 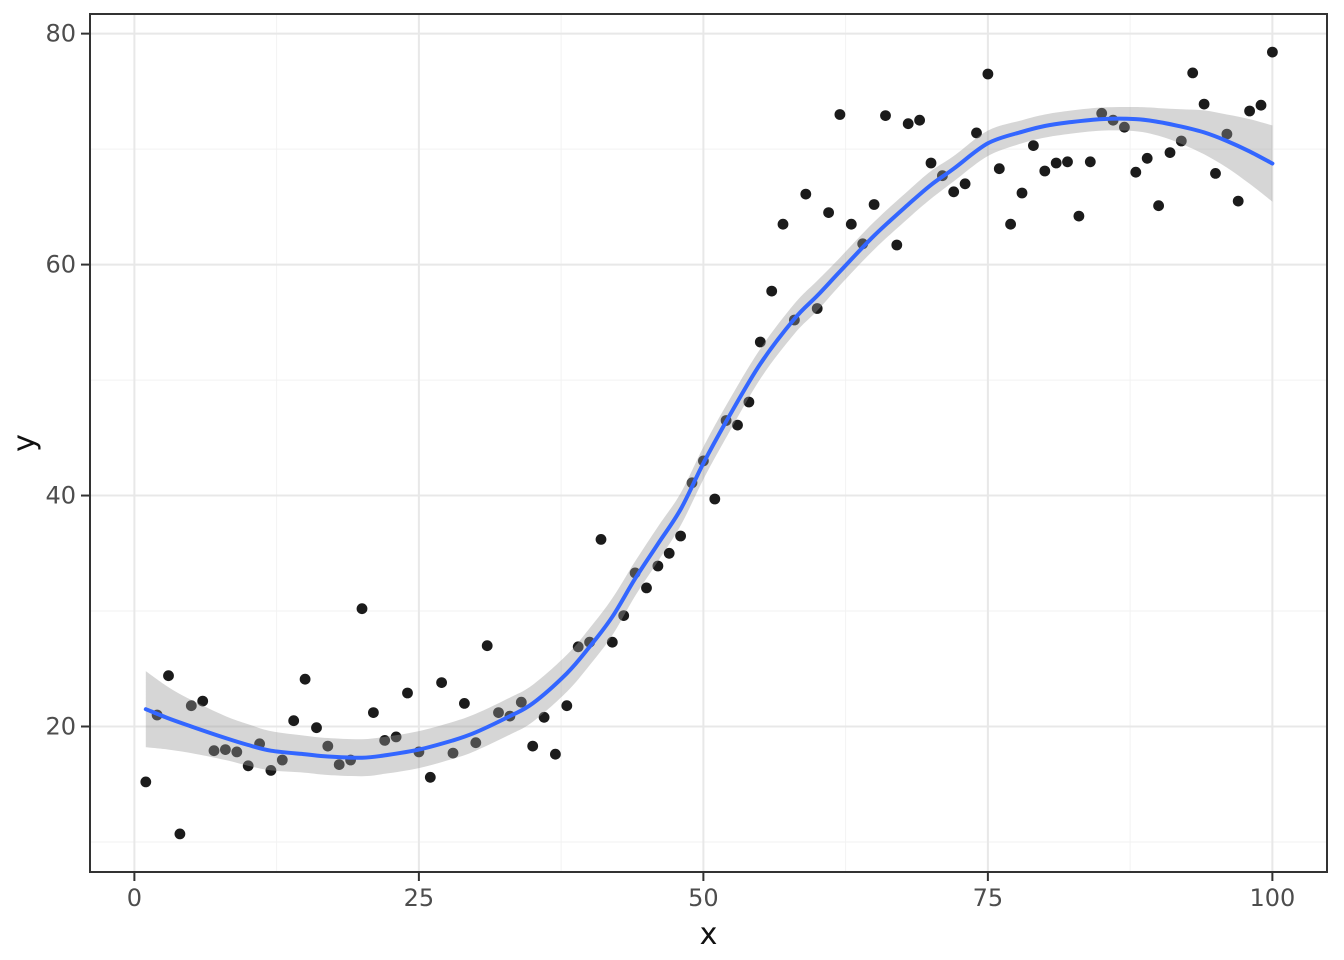 What do you see at coordinates (60, 726) in the screenshot?
I see `y-tick-label: 20` at bounding box center [60, 726].